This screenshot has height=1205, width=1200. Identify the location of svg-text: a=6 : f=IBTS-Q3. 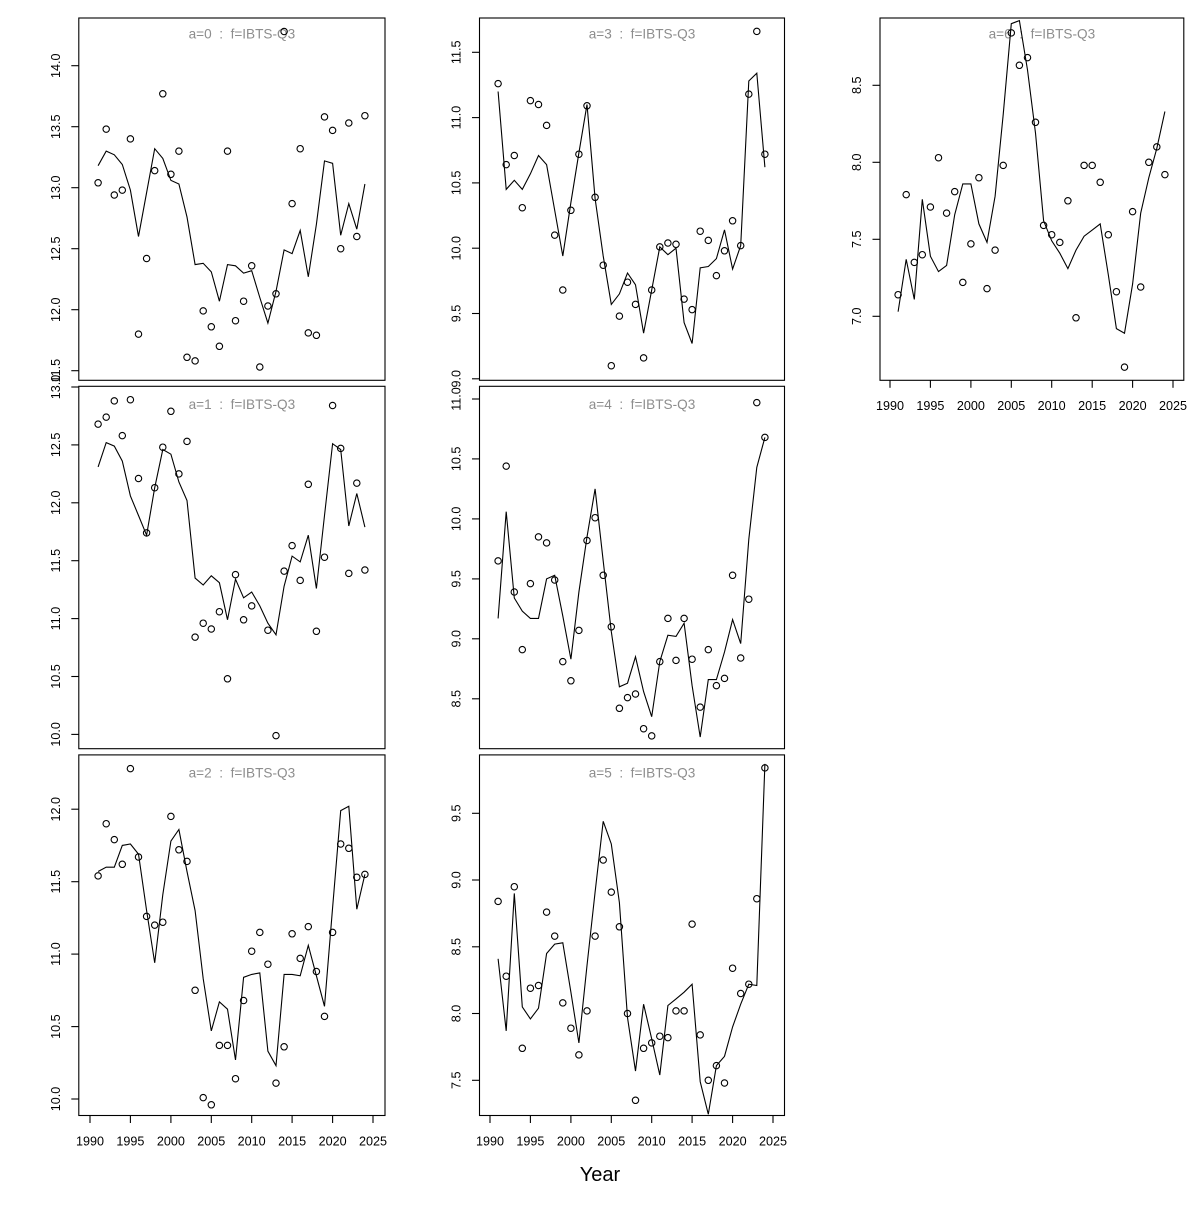
(1042, 34).